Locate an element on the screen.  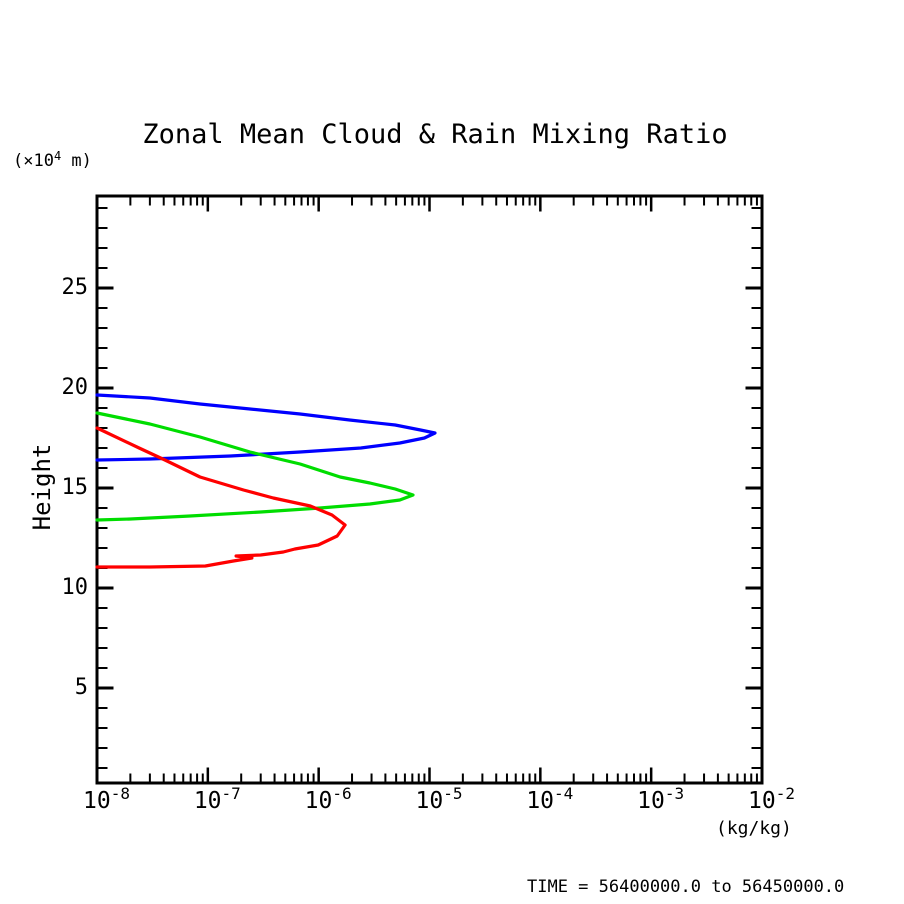
time-annotation: TIME = 56400000.0 to 56450000.0 is located at coordinates (686, 887).